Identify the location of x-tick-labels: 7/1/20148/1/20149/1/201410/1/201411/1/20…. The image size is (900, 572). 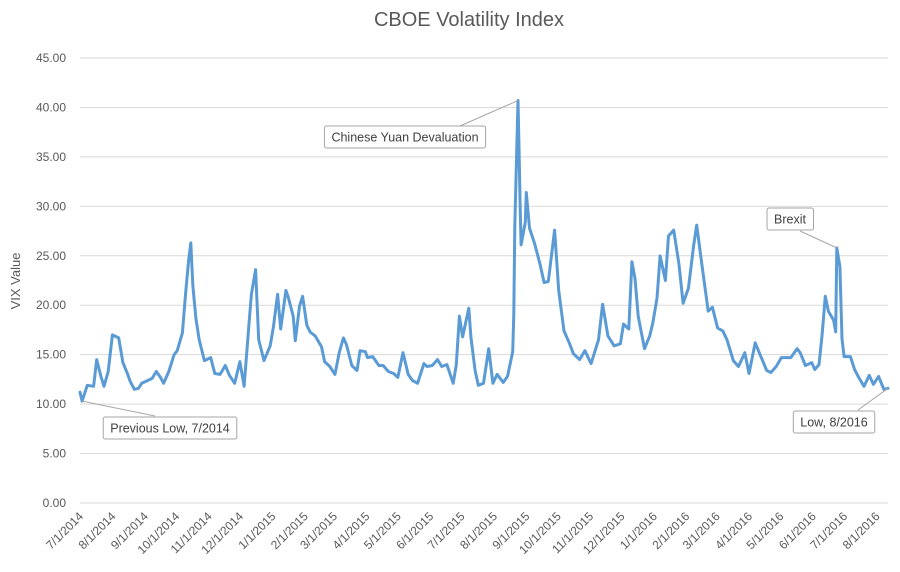
(463, 533).